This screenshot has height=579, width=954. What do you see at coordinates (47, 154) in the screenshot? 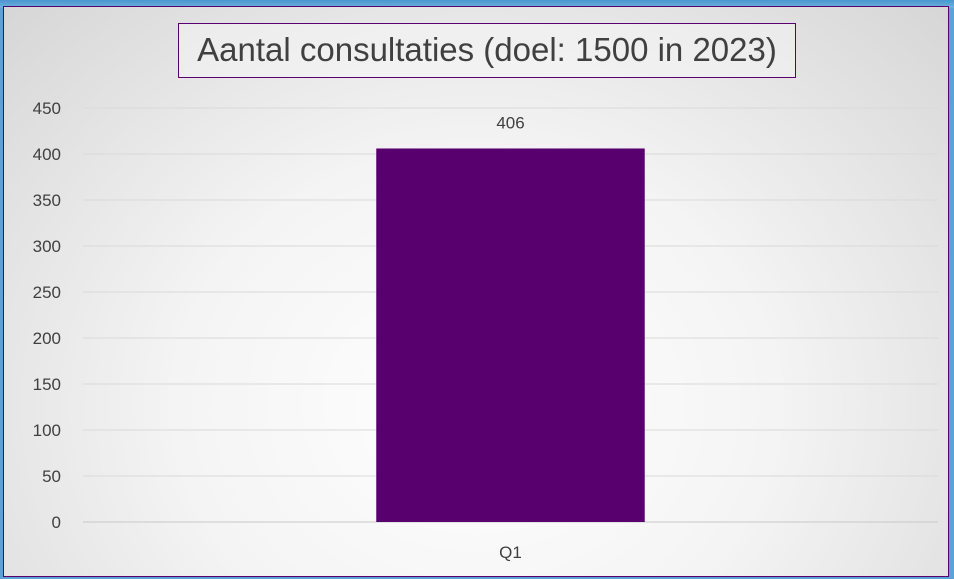
I see `y-tick-label: 400` at bounding box center [47, 154].